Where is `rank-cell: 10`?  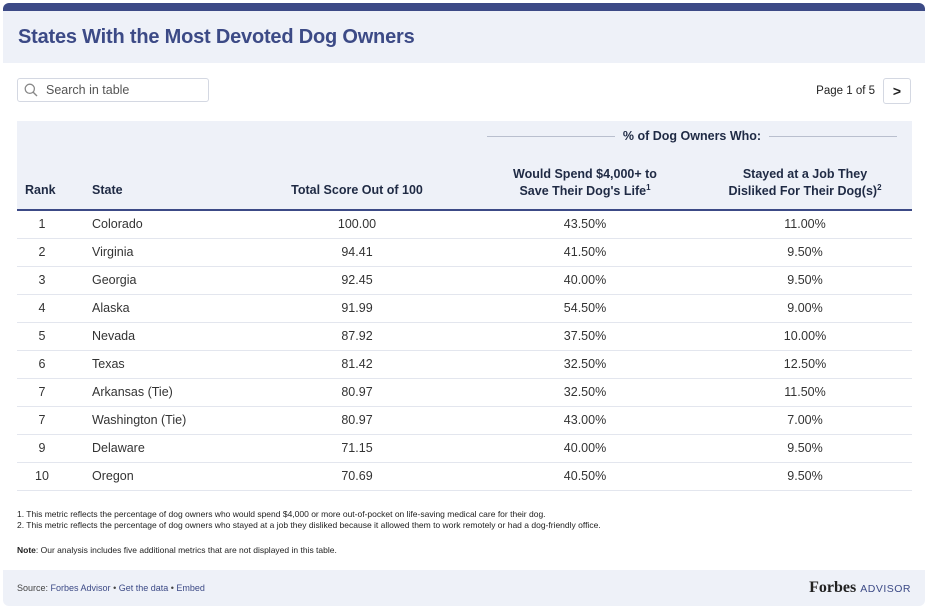 rank-cell: 10 is located at coordinates (42, 476).